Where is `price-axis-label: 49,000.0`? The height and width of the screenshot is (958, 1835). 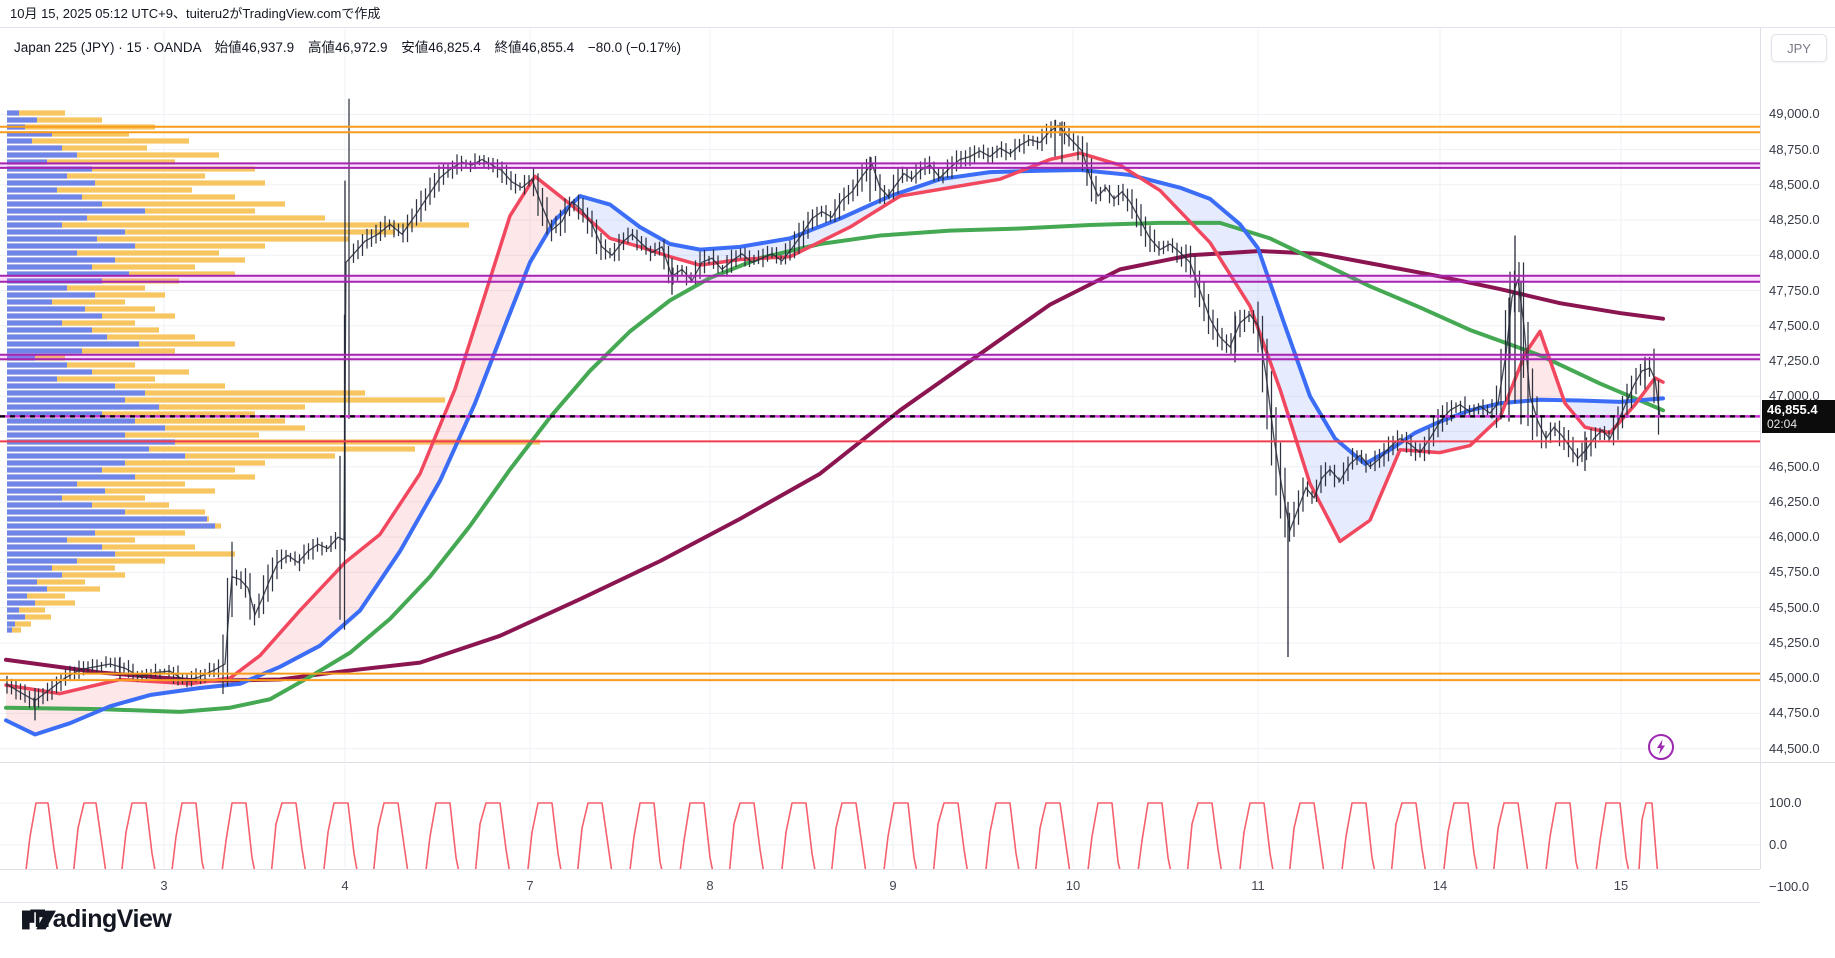
price-axis-label: 49,000.0 is located at coordinates (1794, 114).